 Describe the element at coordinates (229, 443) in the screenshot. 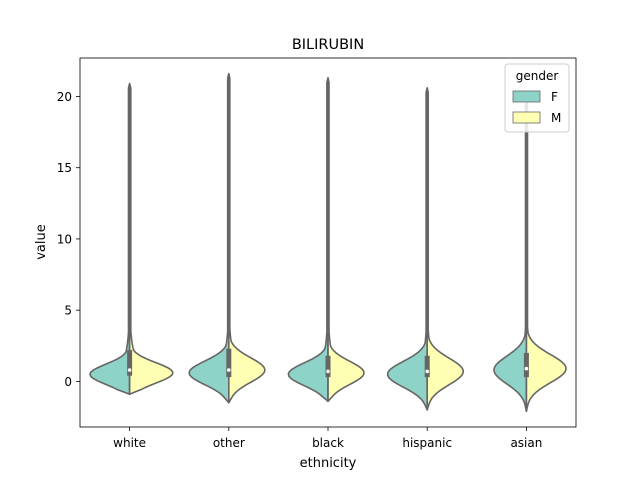

I see `x-tick-label-other: other` at that location.